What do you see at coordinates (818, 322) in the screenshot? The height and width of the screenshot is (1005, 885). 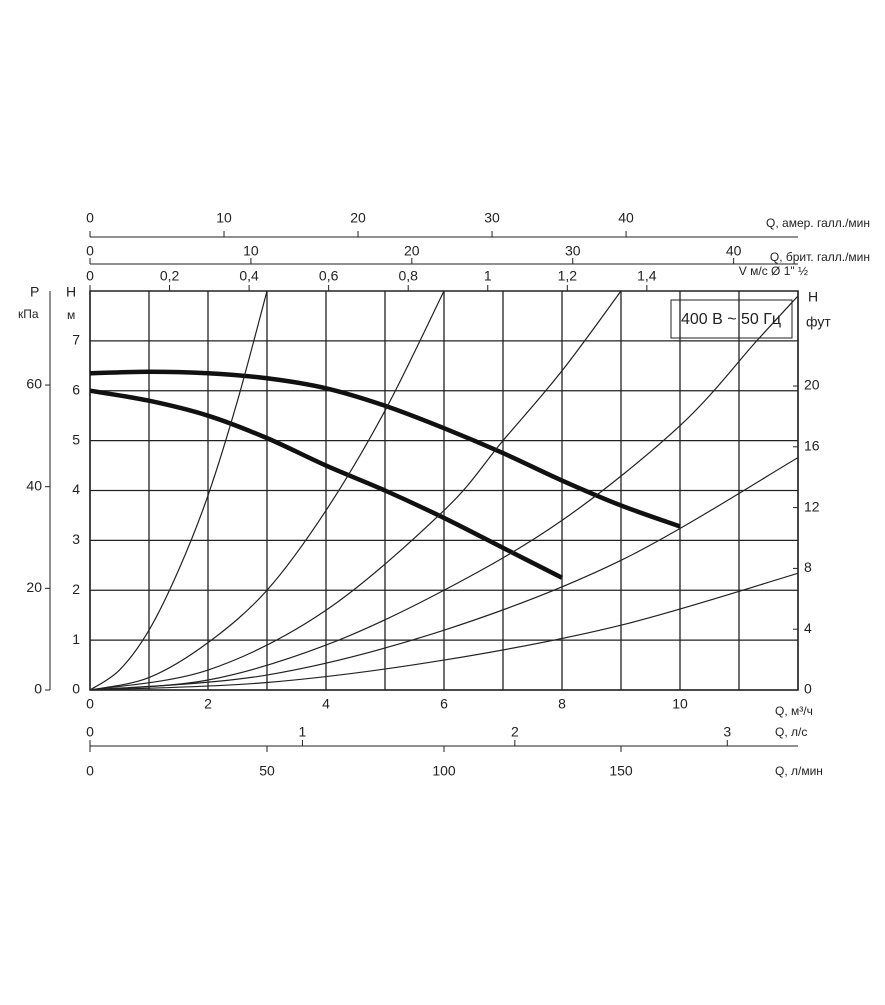 I see `y2-axis-unit: фут` at bounding box center [818, 322].